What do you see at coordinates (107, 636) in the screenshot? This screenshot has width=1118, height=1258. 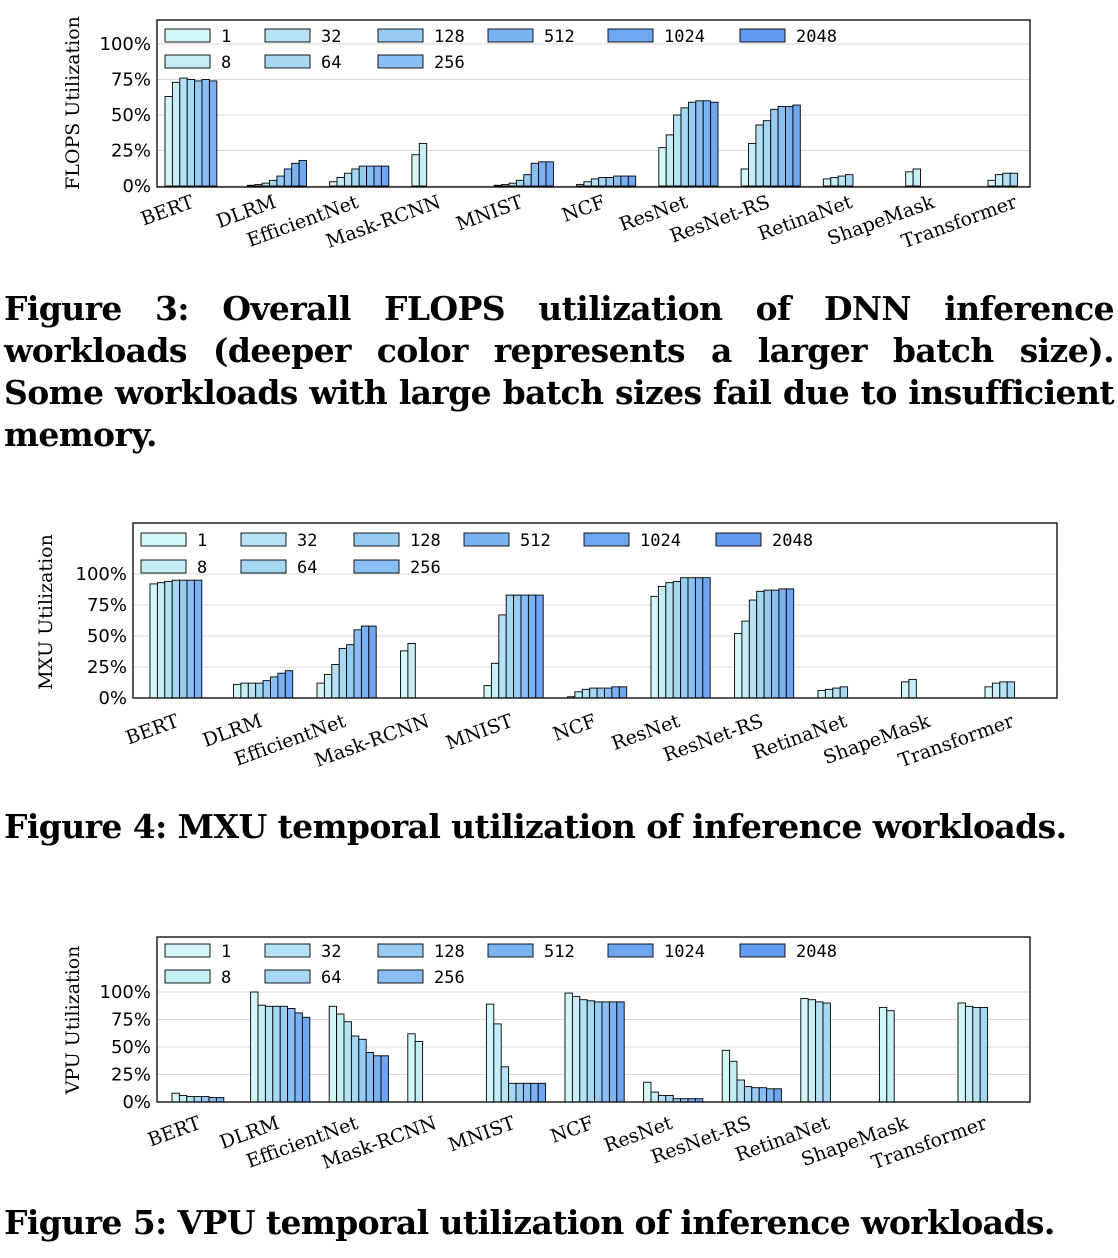 I see `y-tick-label: 50%` at bounding box center [107, 636].